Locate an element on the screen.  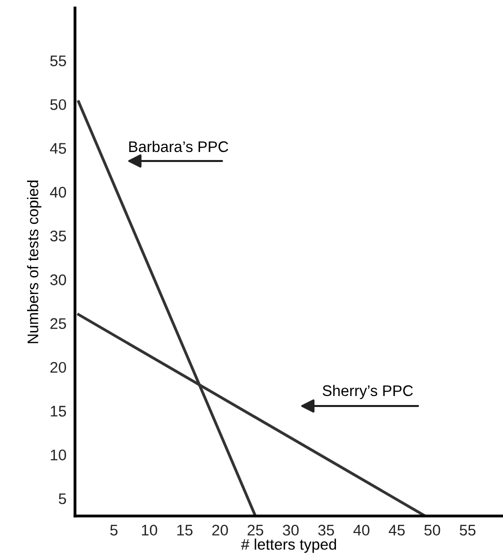
y-tick-label: 20 is located at coordinates (58, 367).